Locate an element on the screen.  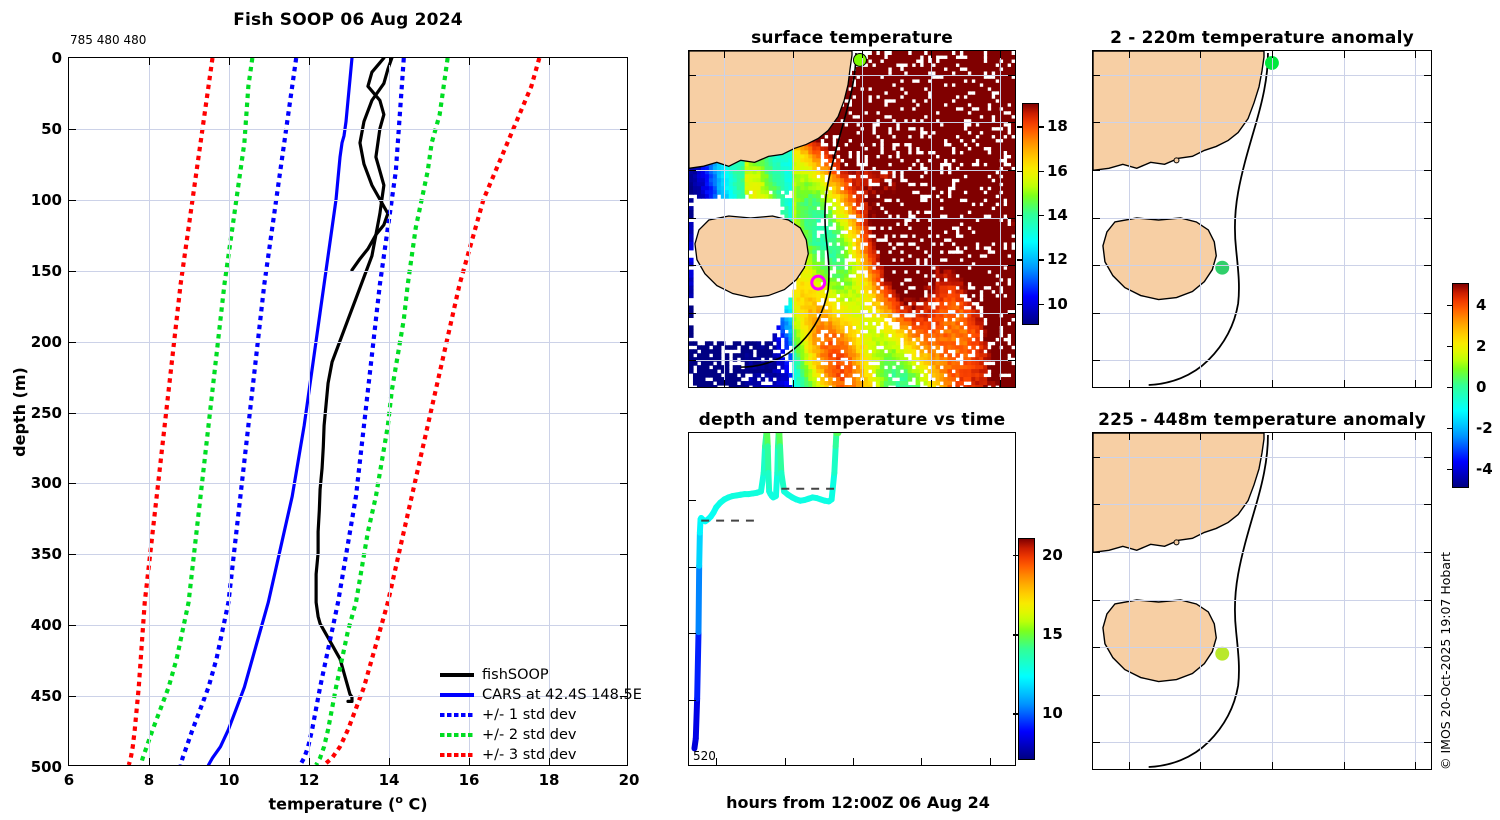
legend-item: +/- 1 std dev is located at coordinates (541, 715).